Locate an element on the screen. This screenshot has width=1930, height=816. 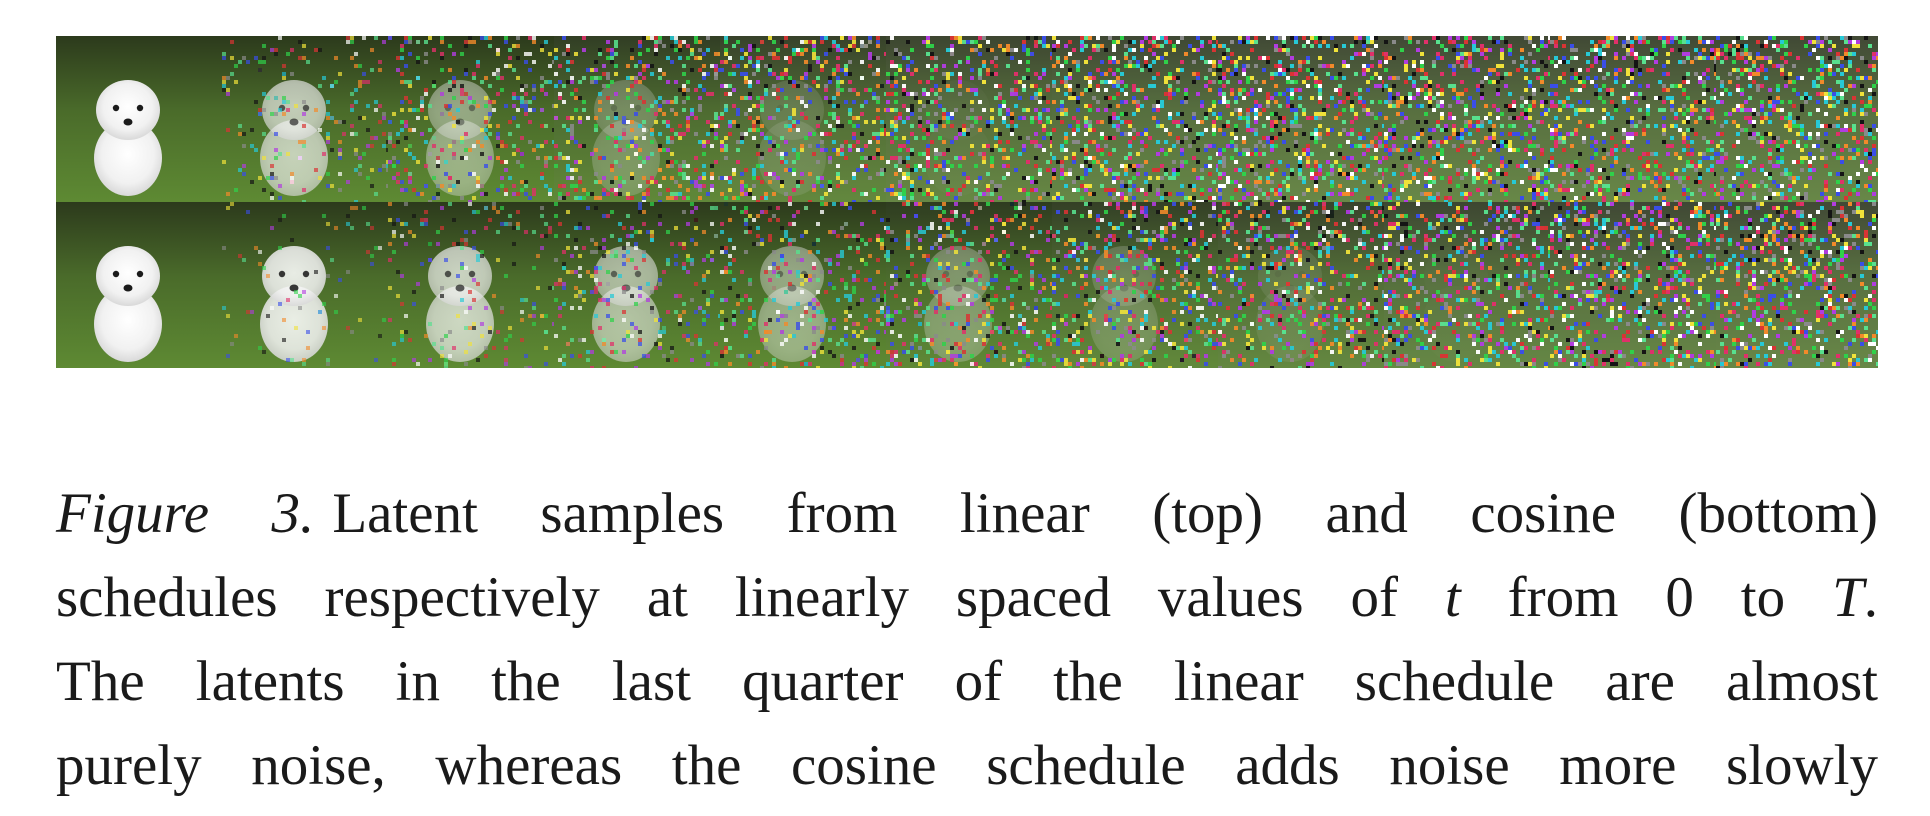
caption-text-2-end: . is located at coordinates (1871, 597).